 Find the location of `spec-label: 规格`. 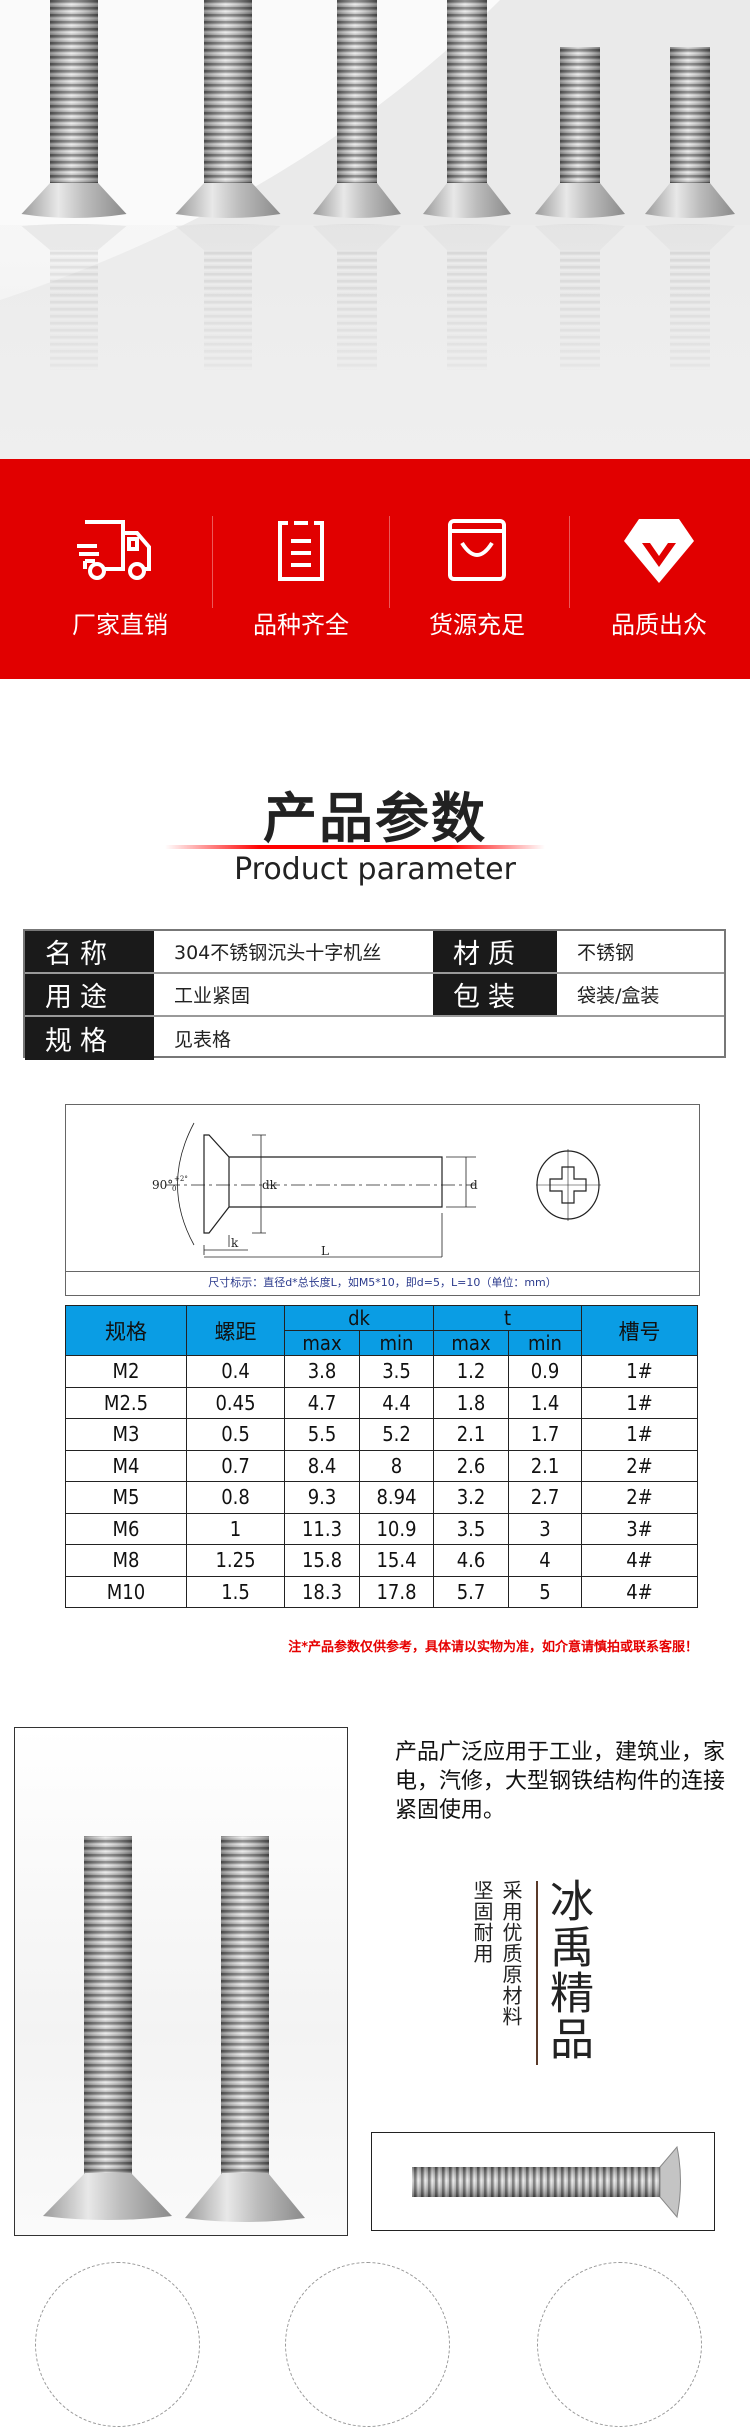

spec-label: 规格 is located at coordinates (89, 1038).